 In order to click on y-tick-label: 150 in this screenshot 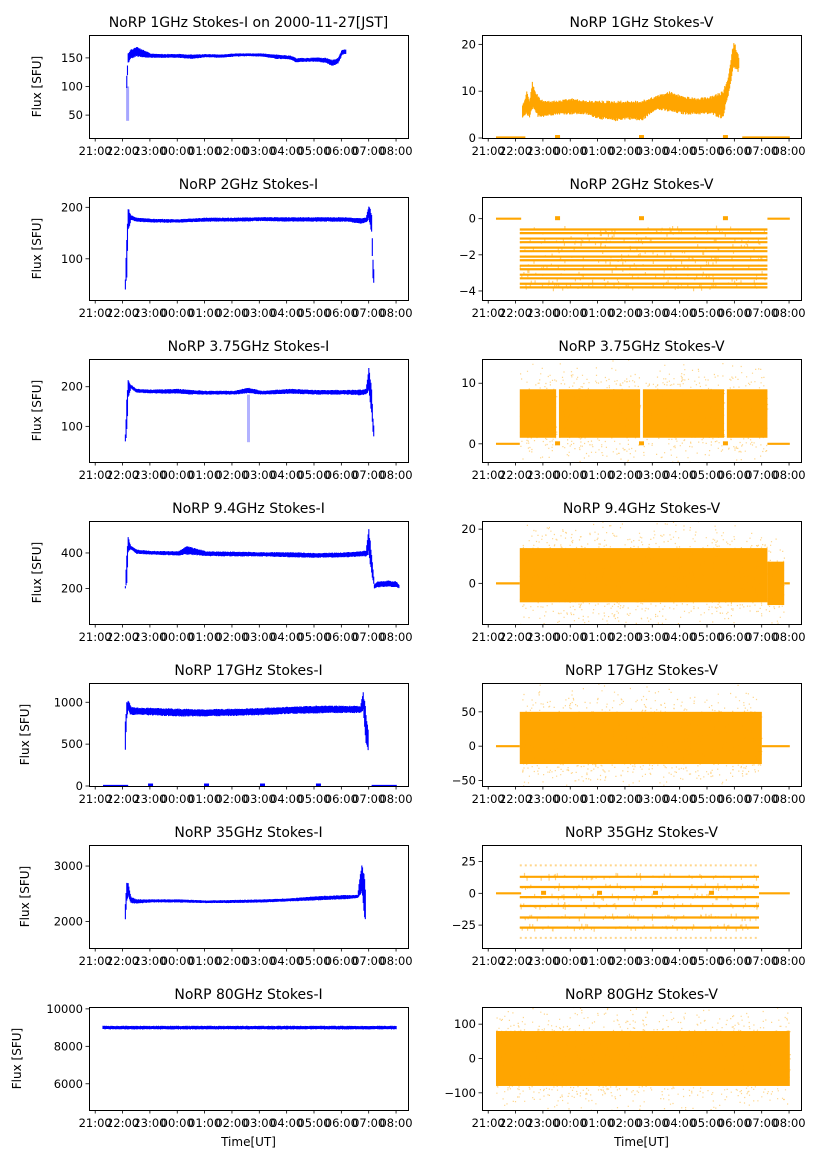, I will do `click(72, 58)`.